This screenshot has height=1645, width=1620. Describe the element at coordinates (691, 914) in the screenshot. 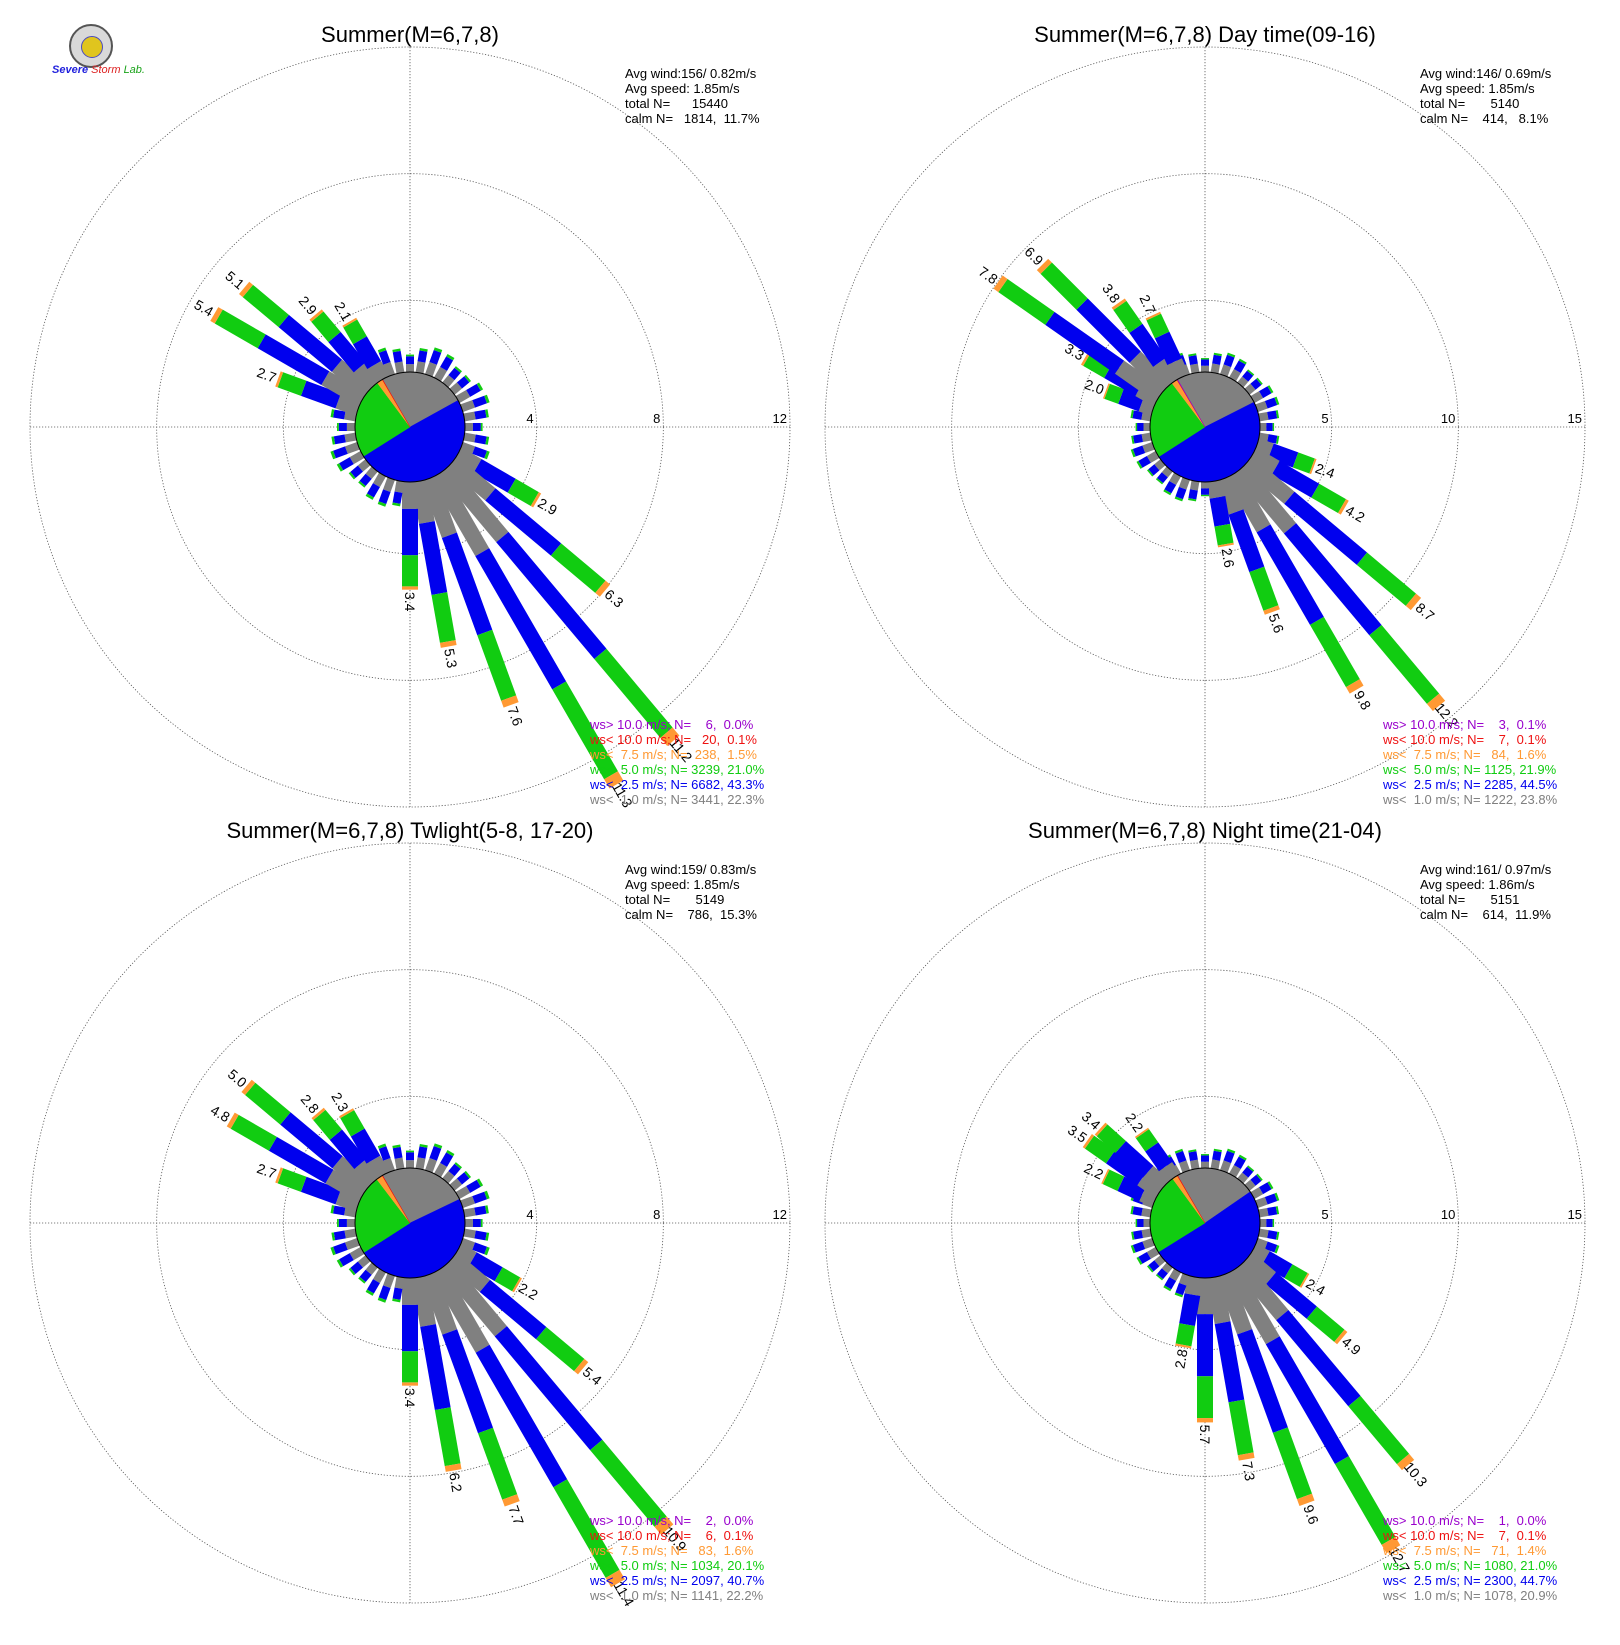

I see `stats-line: calm N= 786, 15.3%` at that location.